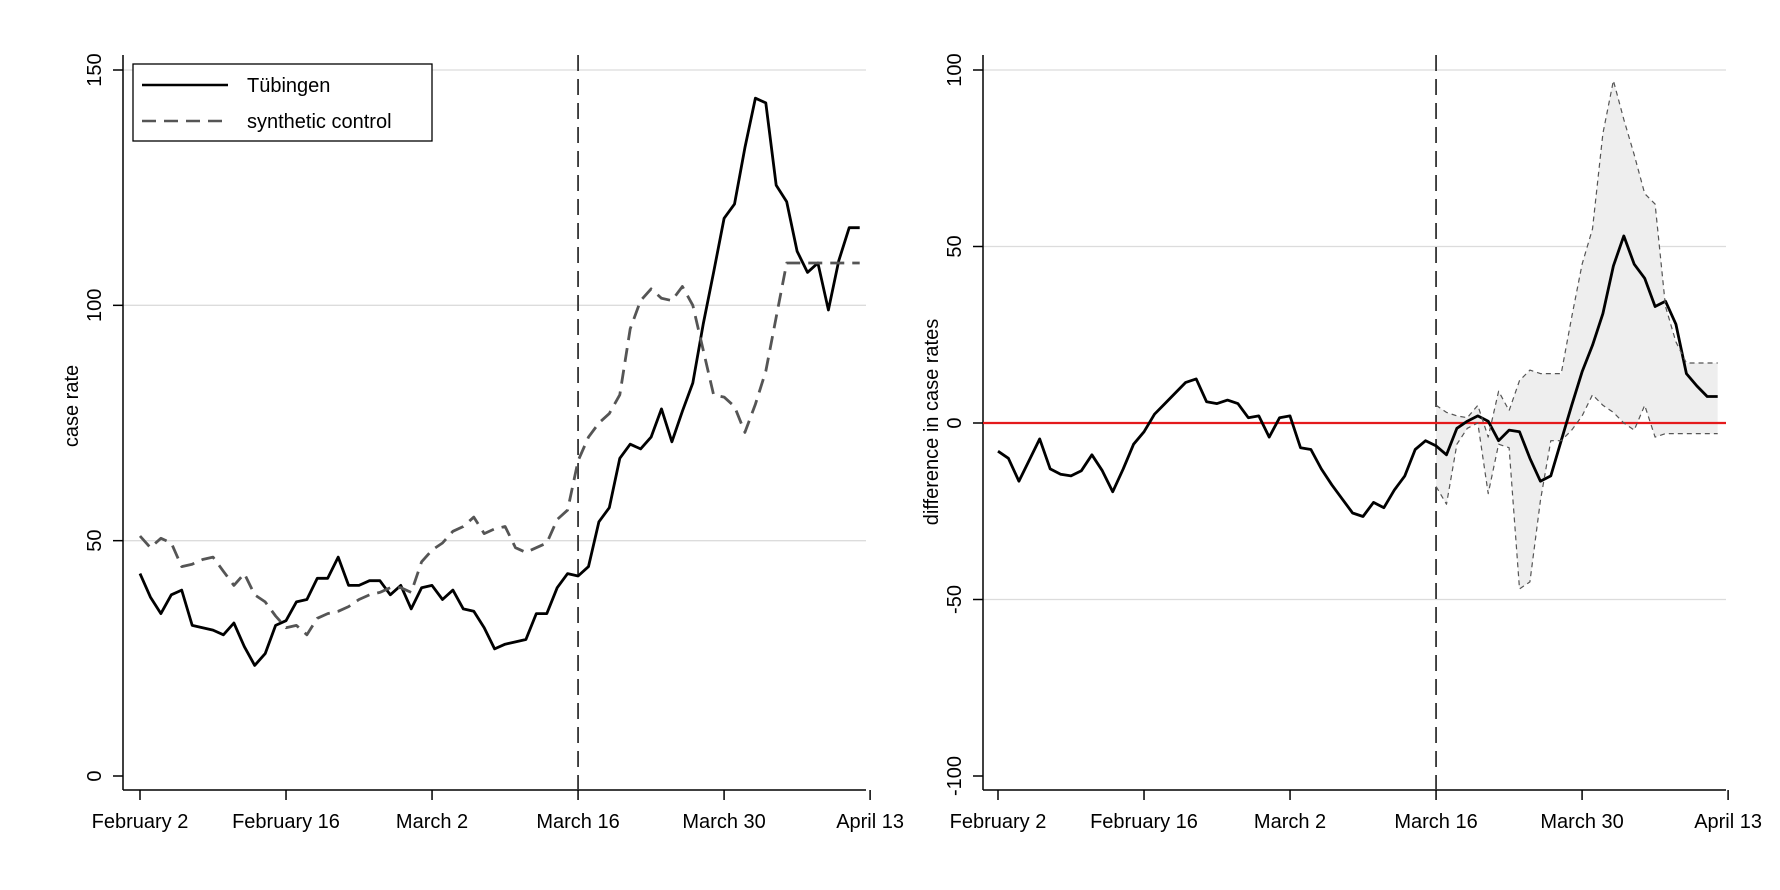 The image size is (1780, 890). What do you see at coordinates (1357, 376) in the screenshot?
I see `series-line-difference` at bounding box center [1357, 376].